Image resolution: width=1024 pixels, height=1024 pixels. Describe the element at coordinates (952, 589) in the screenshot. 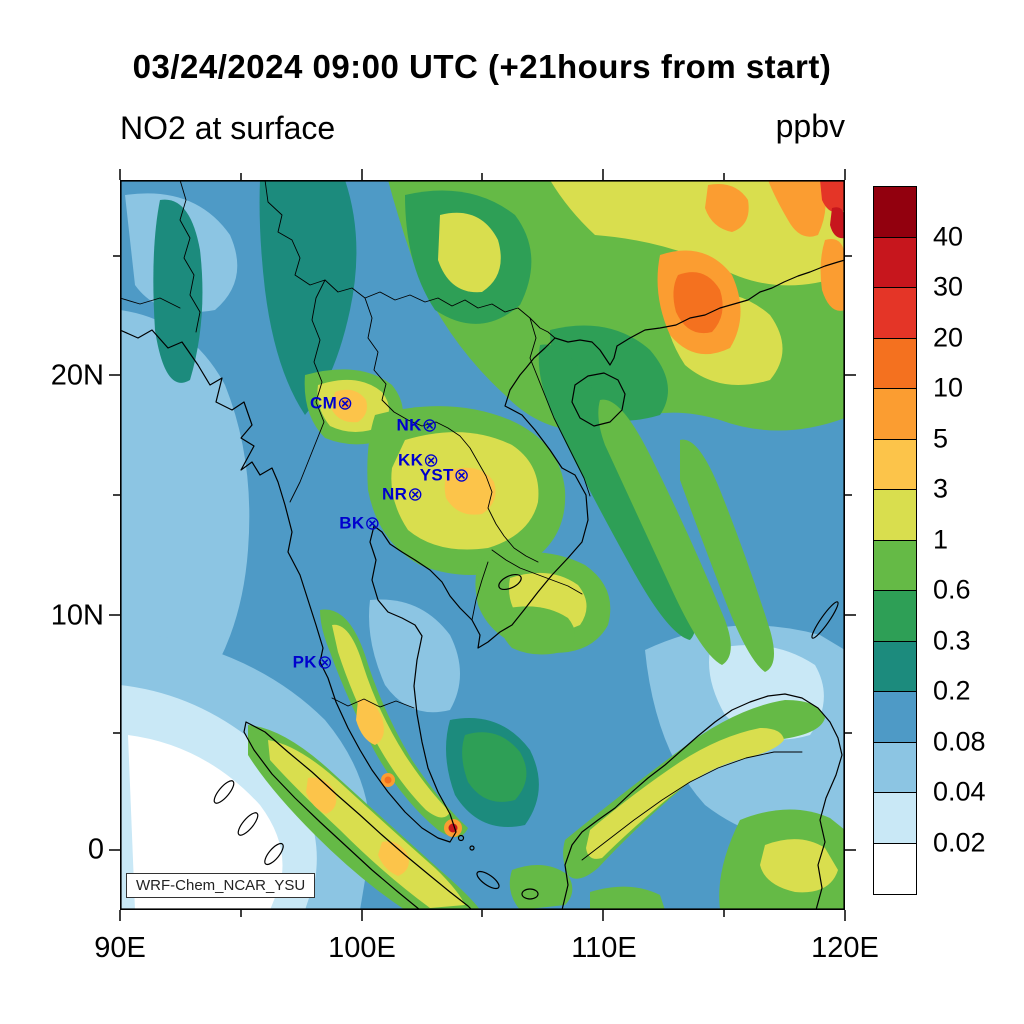

I see `colorbar-label: 0.6` at that location.